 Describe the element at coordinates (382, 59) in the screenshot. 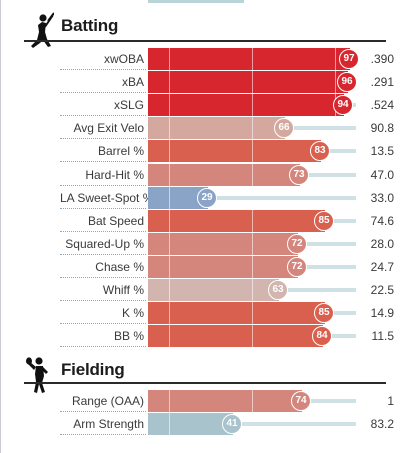

I see `stat-value: .390` at that location.